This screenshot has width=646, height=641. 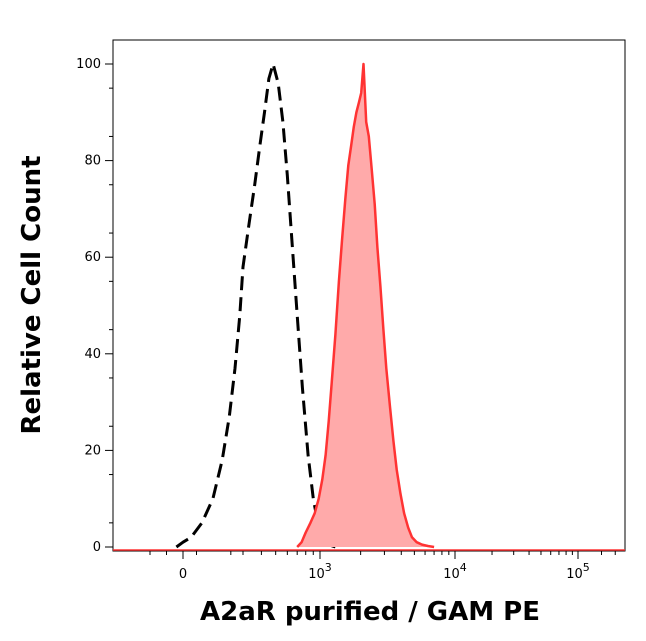 I want to click on y-tick-label: 60, so click(x=92, y=257).